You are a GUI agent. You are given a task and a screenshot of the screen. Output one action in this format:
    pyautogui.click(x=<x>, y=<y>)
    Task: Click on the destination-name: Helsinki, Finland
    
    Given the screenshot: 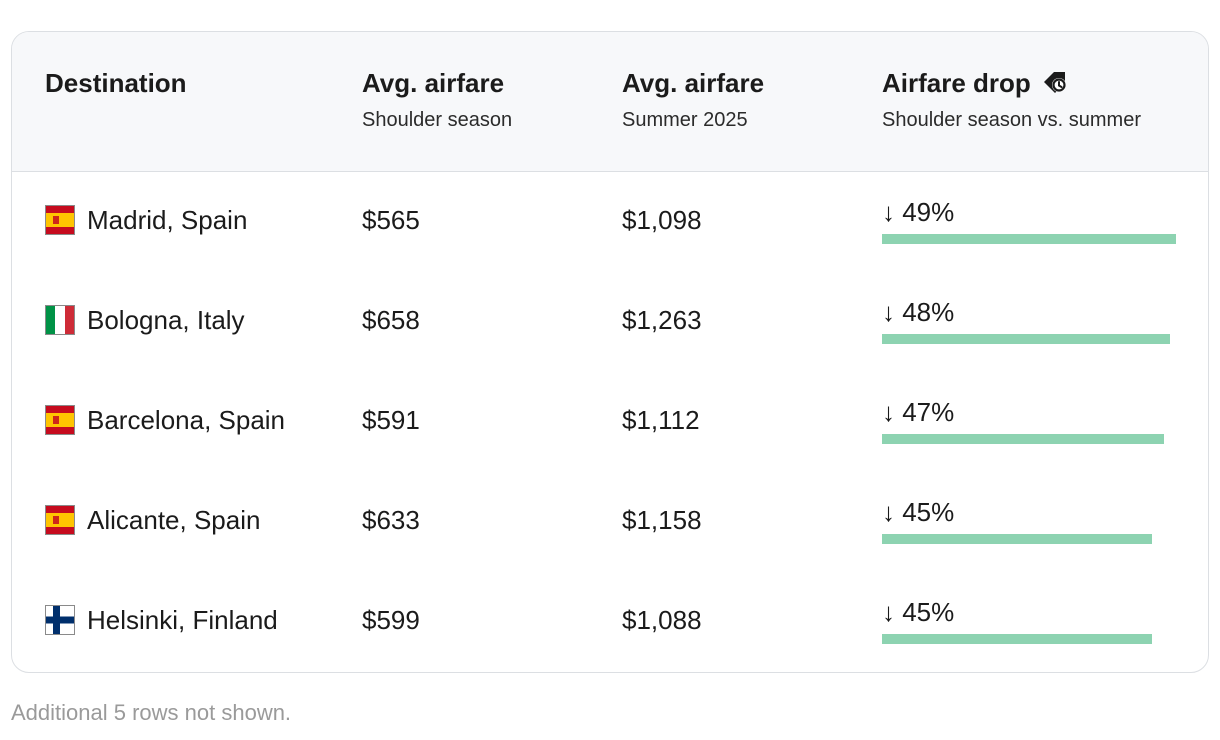 What is the action you would take?
    pyautogui.click(x=182, y=620)
    